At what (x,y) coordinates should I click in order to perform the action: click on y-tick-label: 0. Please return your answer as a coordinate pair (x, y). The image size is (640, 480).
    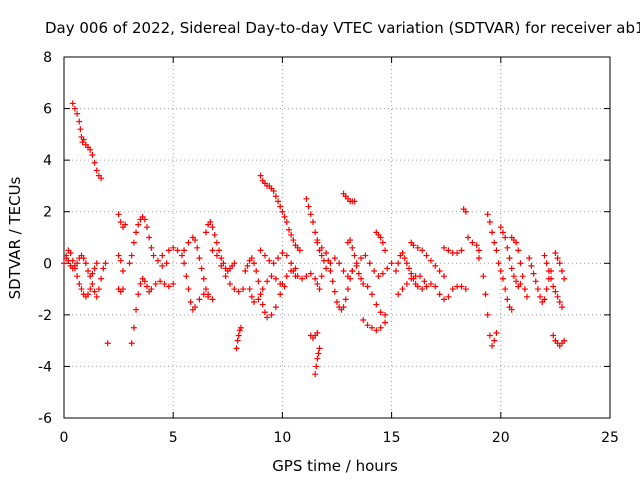
    Looking at the image, I should click on (47, 264).